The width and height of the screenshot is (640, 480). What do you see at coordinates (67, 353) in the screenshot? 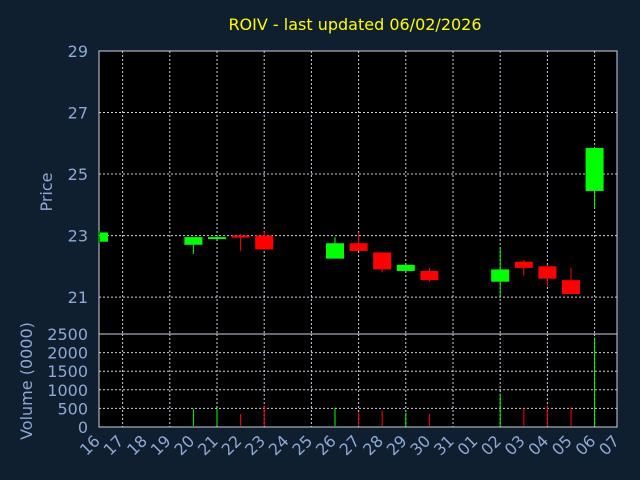
I see `volume-y-tick-label: 2000` at bounding box center [67, 353].